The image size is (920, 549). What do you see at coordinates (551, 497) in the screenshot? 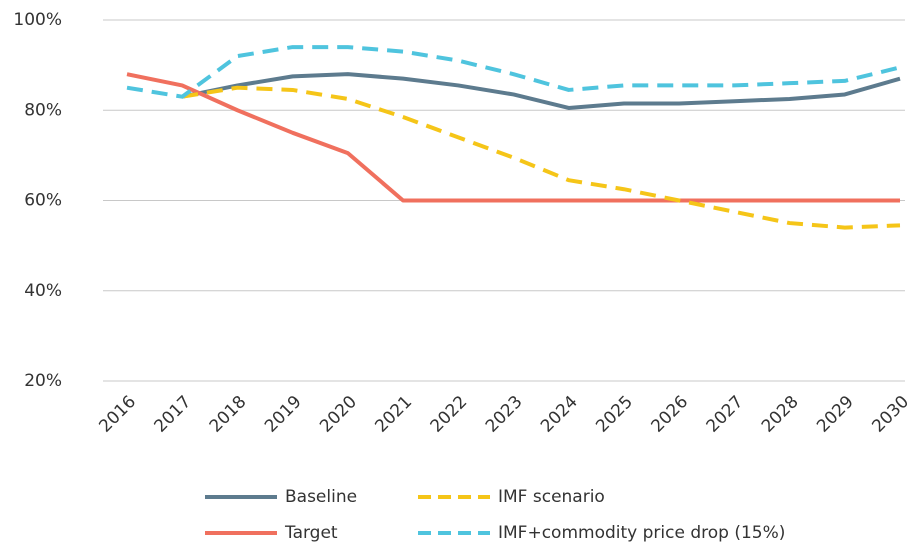
I see `legend-label: IMF scenario` at bounding box center [551, 497].